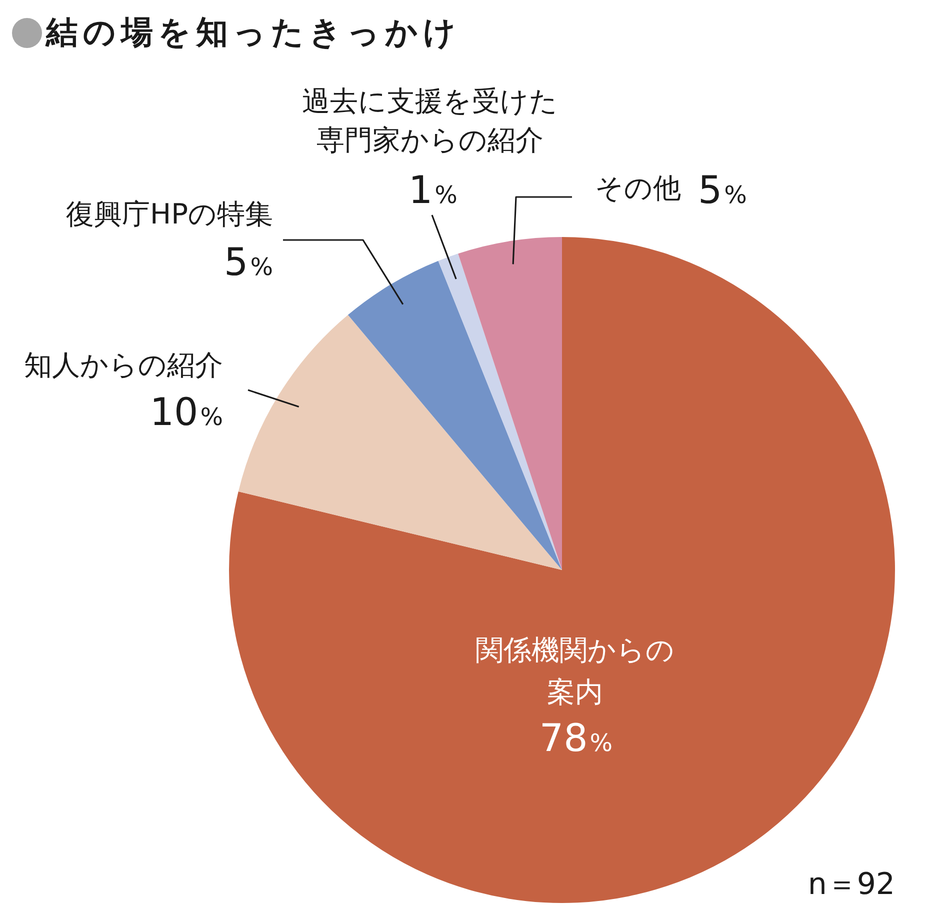 This screenshot has height=921, width=951. I want to click on slice-label: 過去に支援を受けた専門家からの紹介, so click(430, 120).